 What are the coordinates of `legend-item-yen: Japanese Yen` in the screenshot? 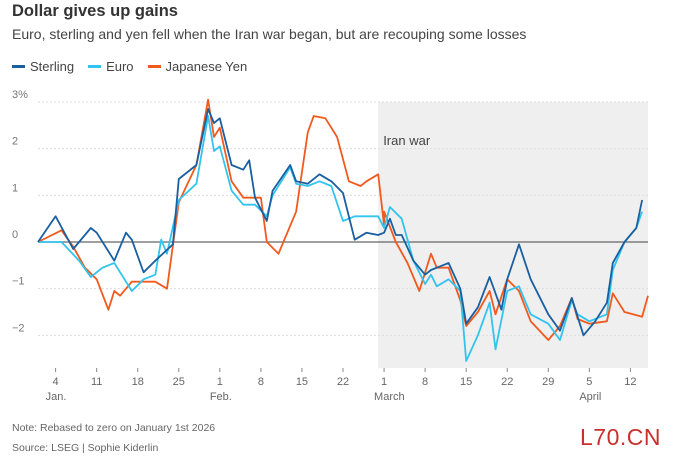 It's located at (197, 66).